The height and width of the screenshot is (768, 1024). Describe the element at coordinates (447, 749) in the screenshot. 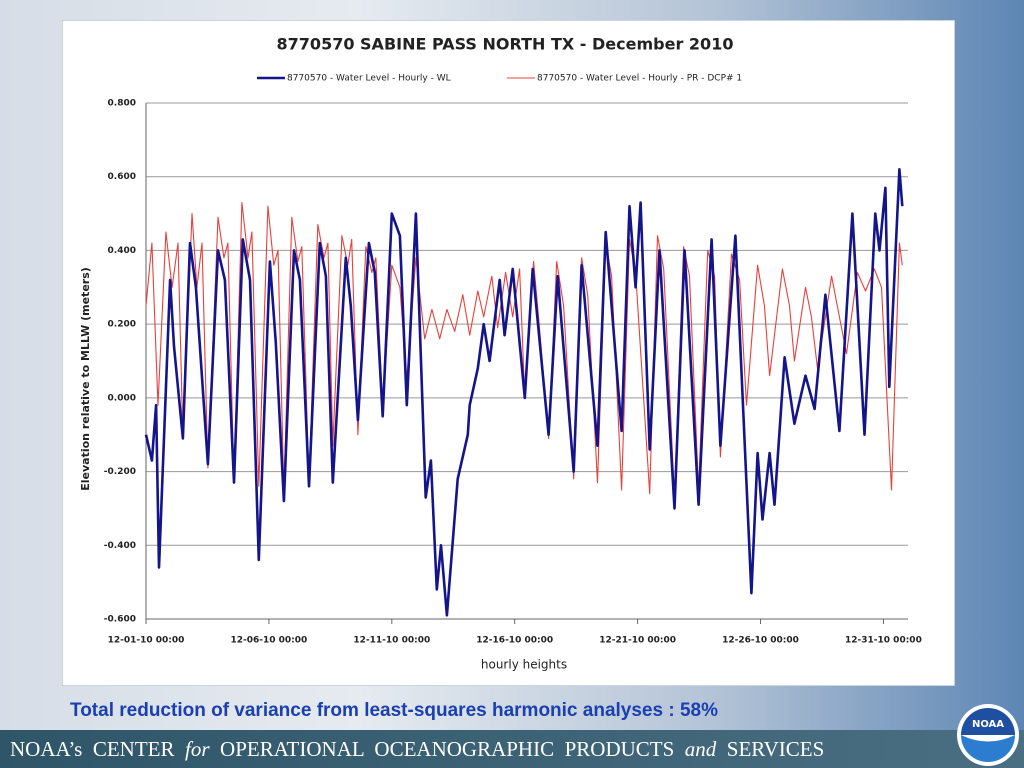

I see `footer-text: OPERATIONAL OCEANOGRAPHIC PRODUCTS` at that location.